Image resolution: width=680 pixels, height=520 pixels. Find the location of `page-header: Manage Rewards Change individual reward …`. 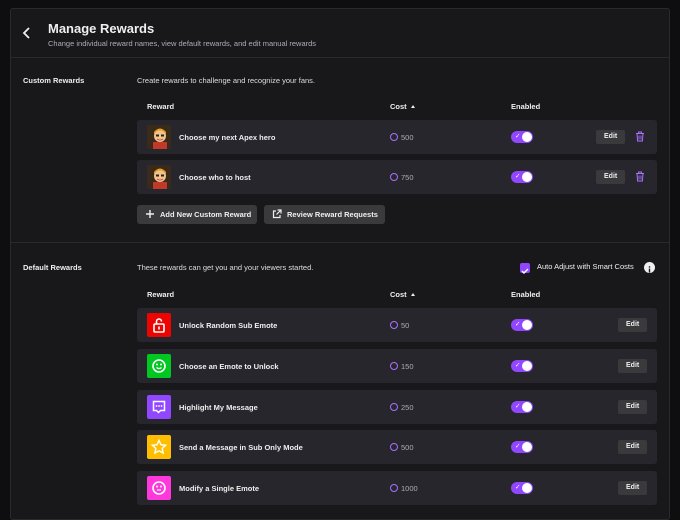

page-header: Manage Rewards Change individual reward … is located at coordinates (340, 33).